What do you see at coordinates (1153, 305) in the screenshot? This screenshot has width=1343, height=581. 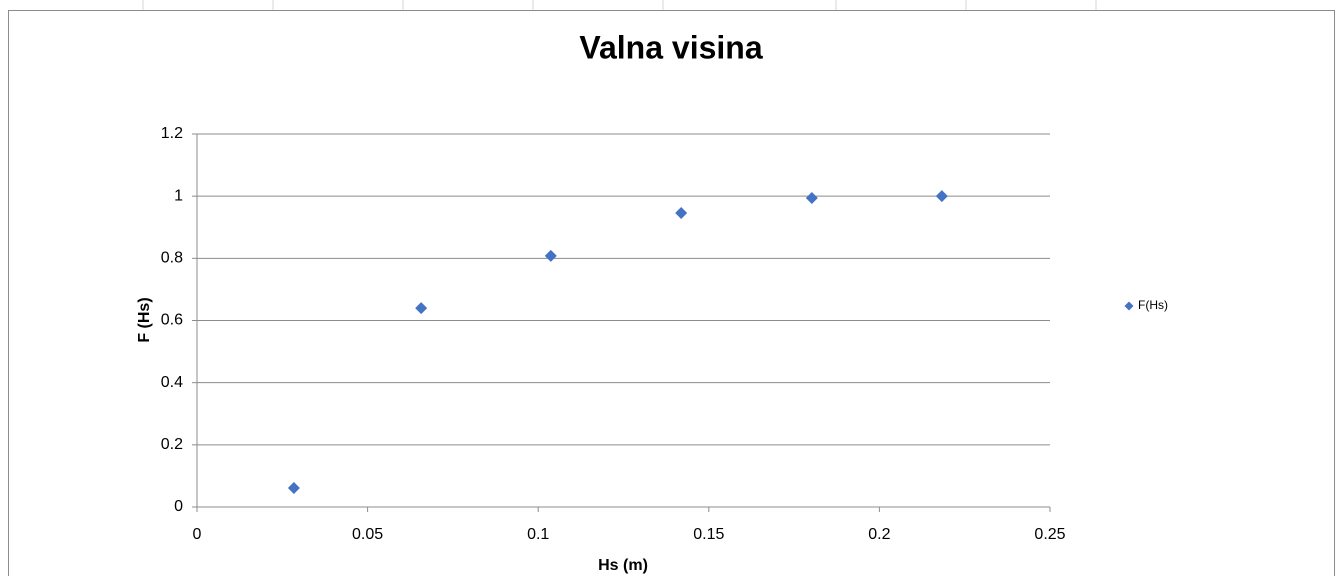 I see `legend-label: F(Hs)` at bounding box center [1153, 305].